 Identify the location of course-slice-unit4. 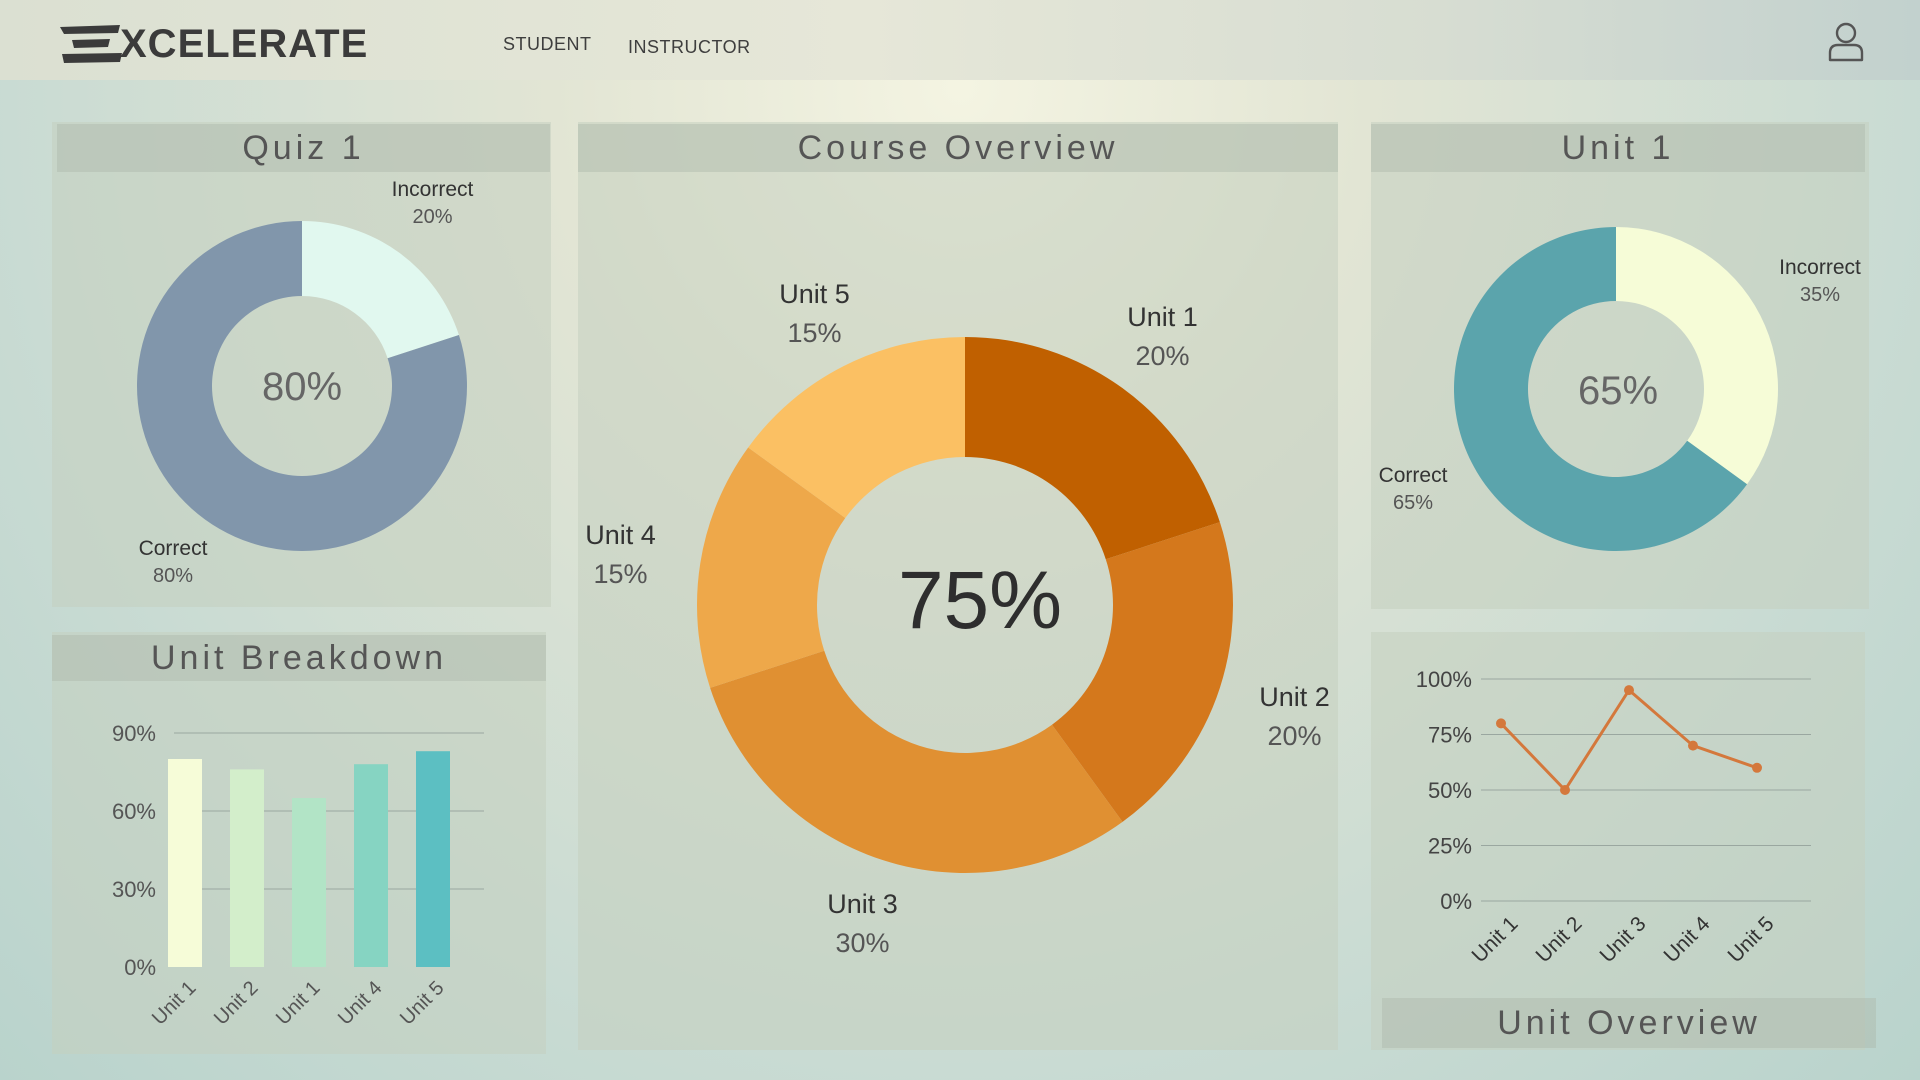
(771, 567).